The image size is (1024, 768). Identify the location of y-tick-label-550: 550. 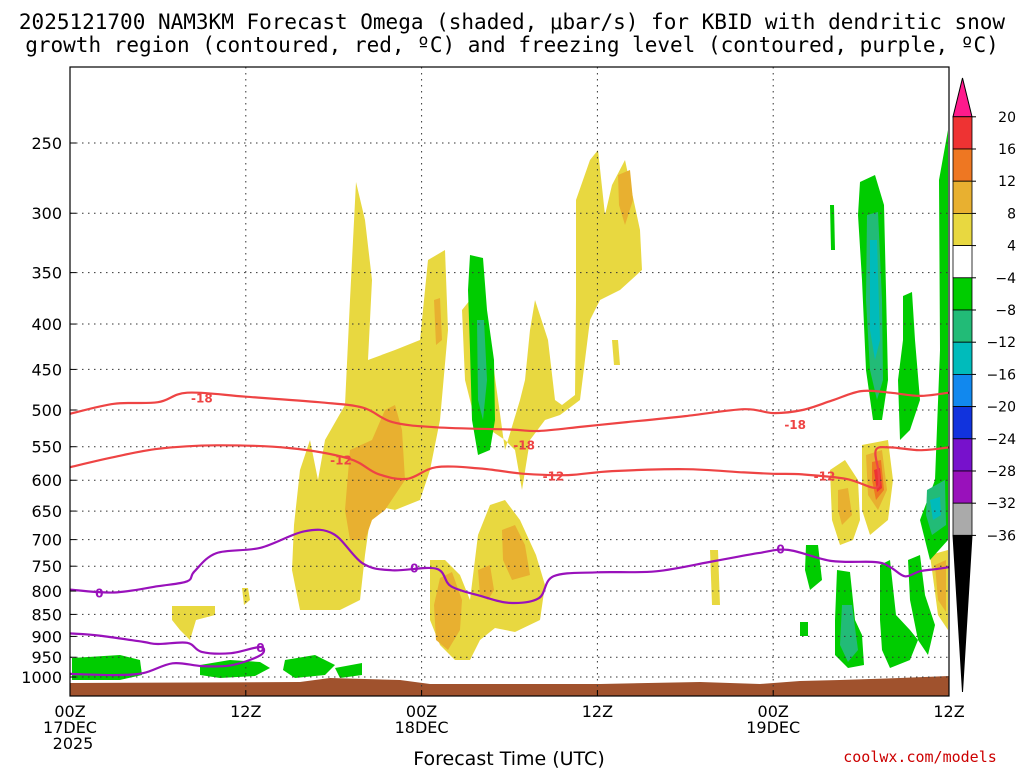
(46, 447).